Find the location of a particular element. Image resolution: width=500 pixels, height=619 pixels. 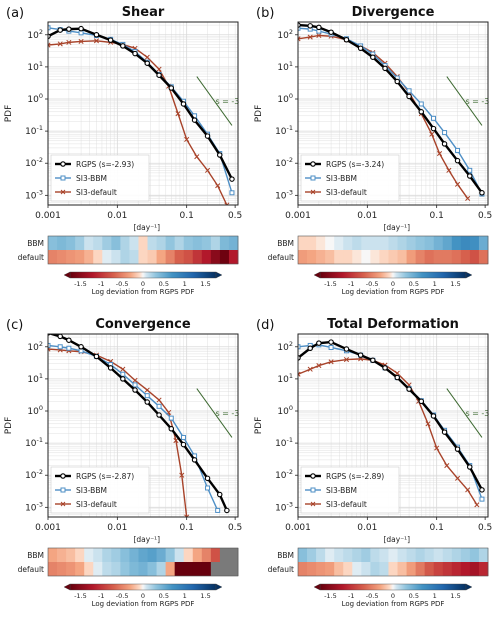

y-tick-label: 10⁻¹ is located at coordinates (284, 442).